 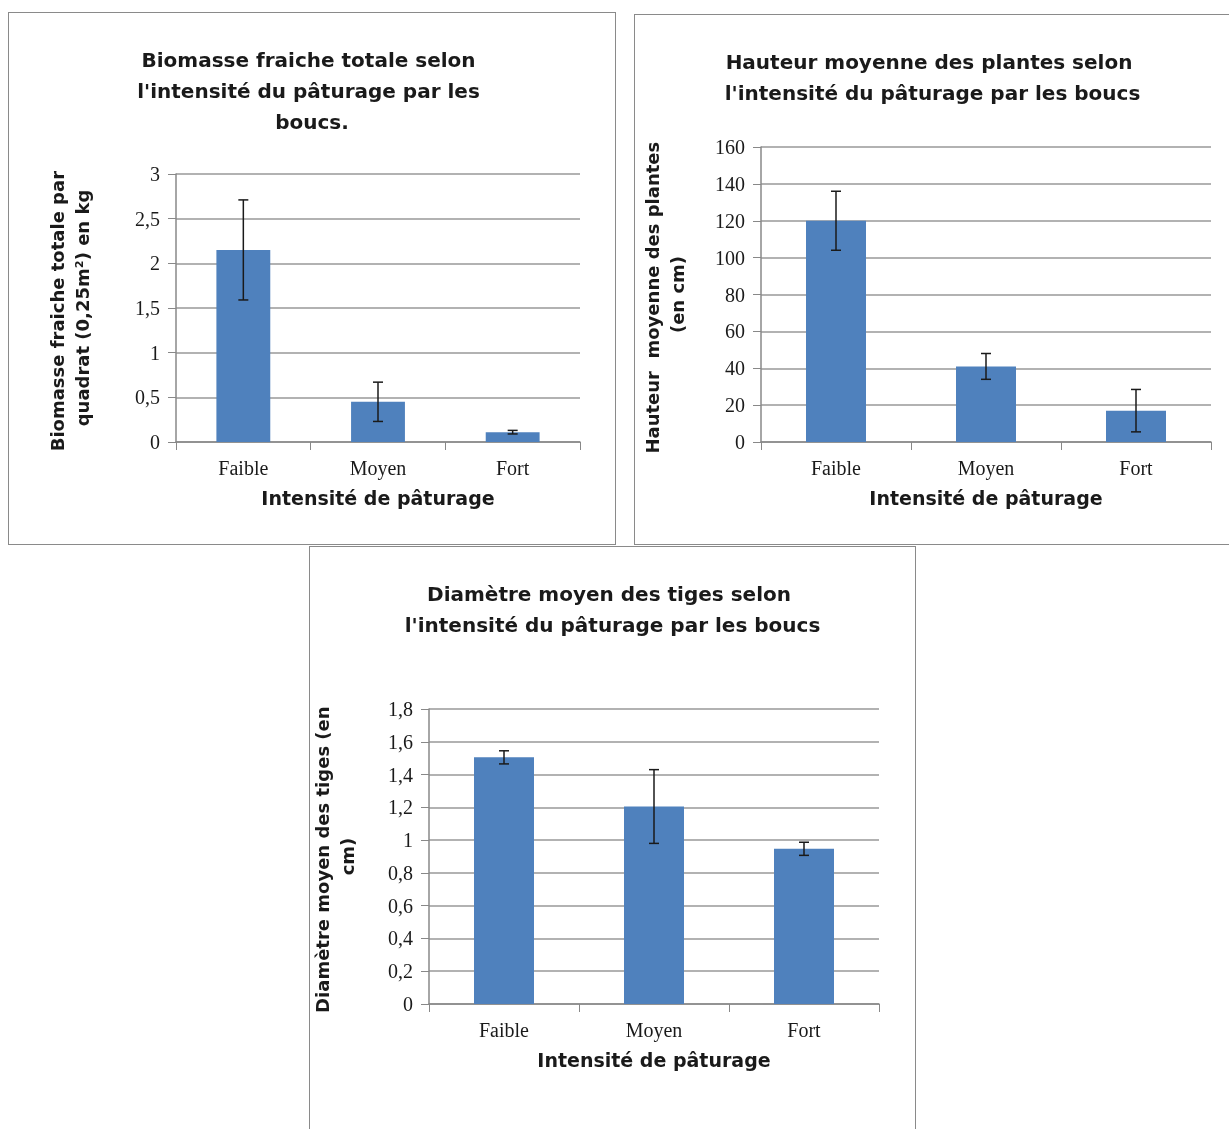 What do you see at coordinates (400, 774) in the screenshot?
I see `y-tick-label: 1,4` at bounding box center [400, 774].